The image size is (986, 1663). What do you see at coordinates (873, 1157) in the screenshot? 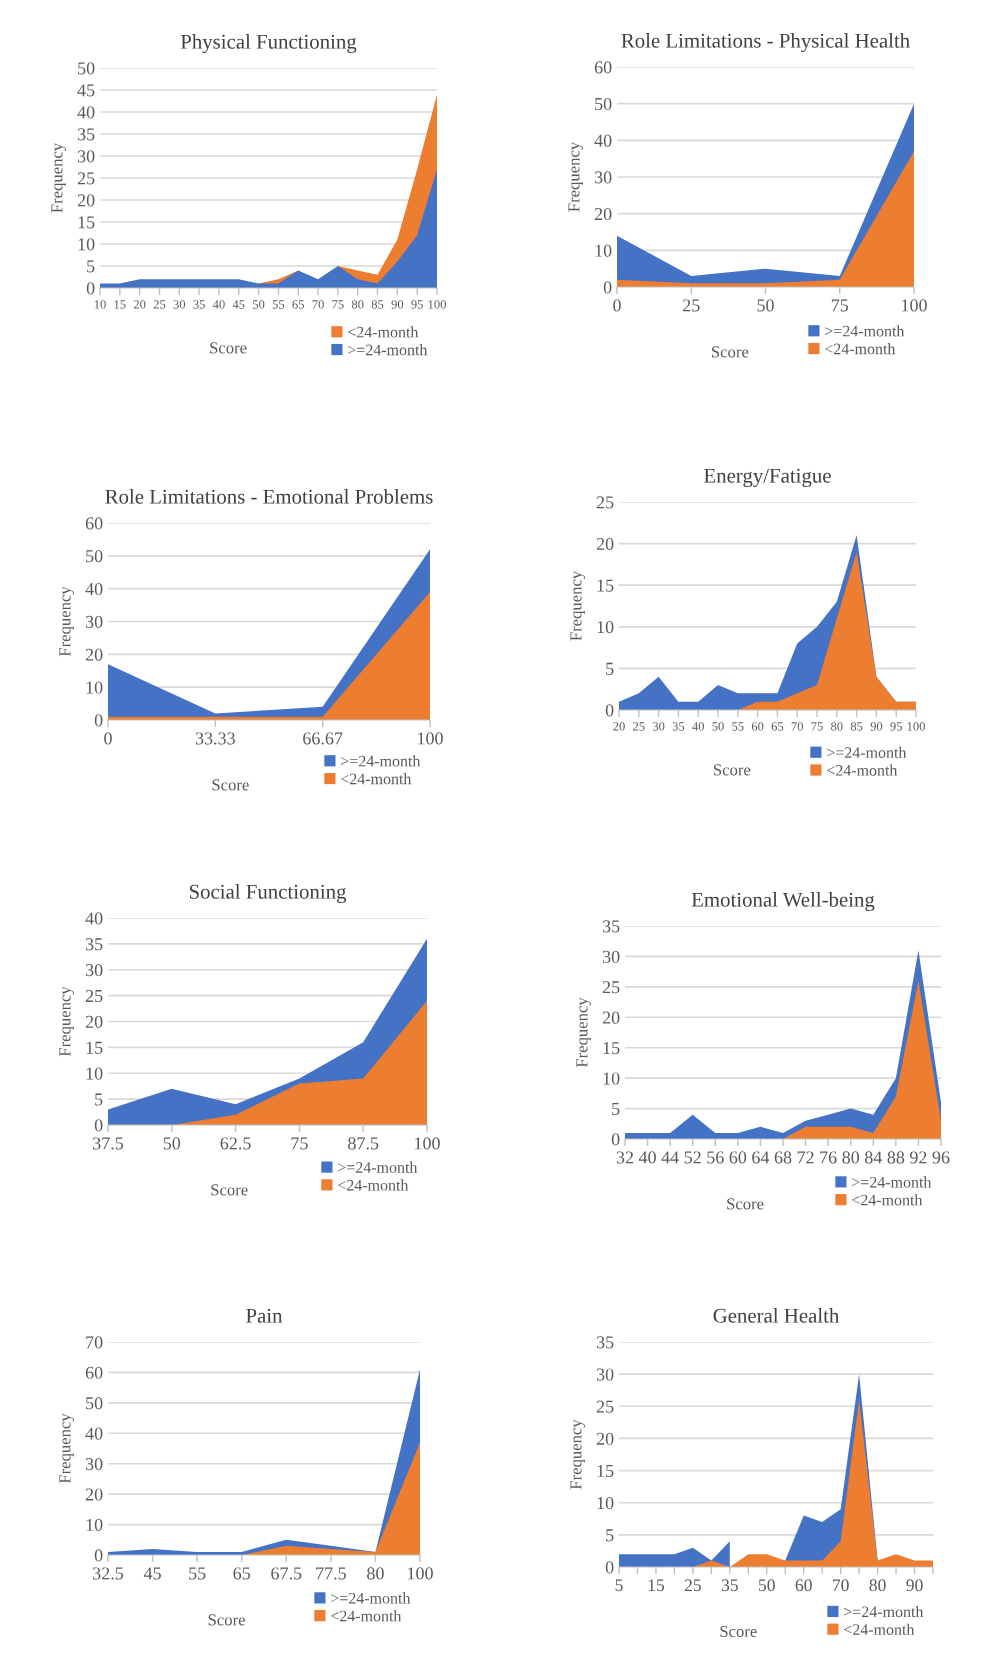
I see `x-tick-label: 84` at bounding box center [873, 1157].